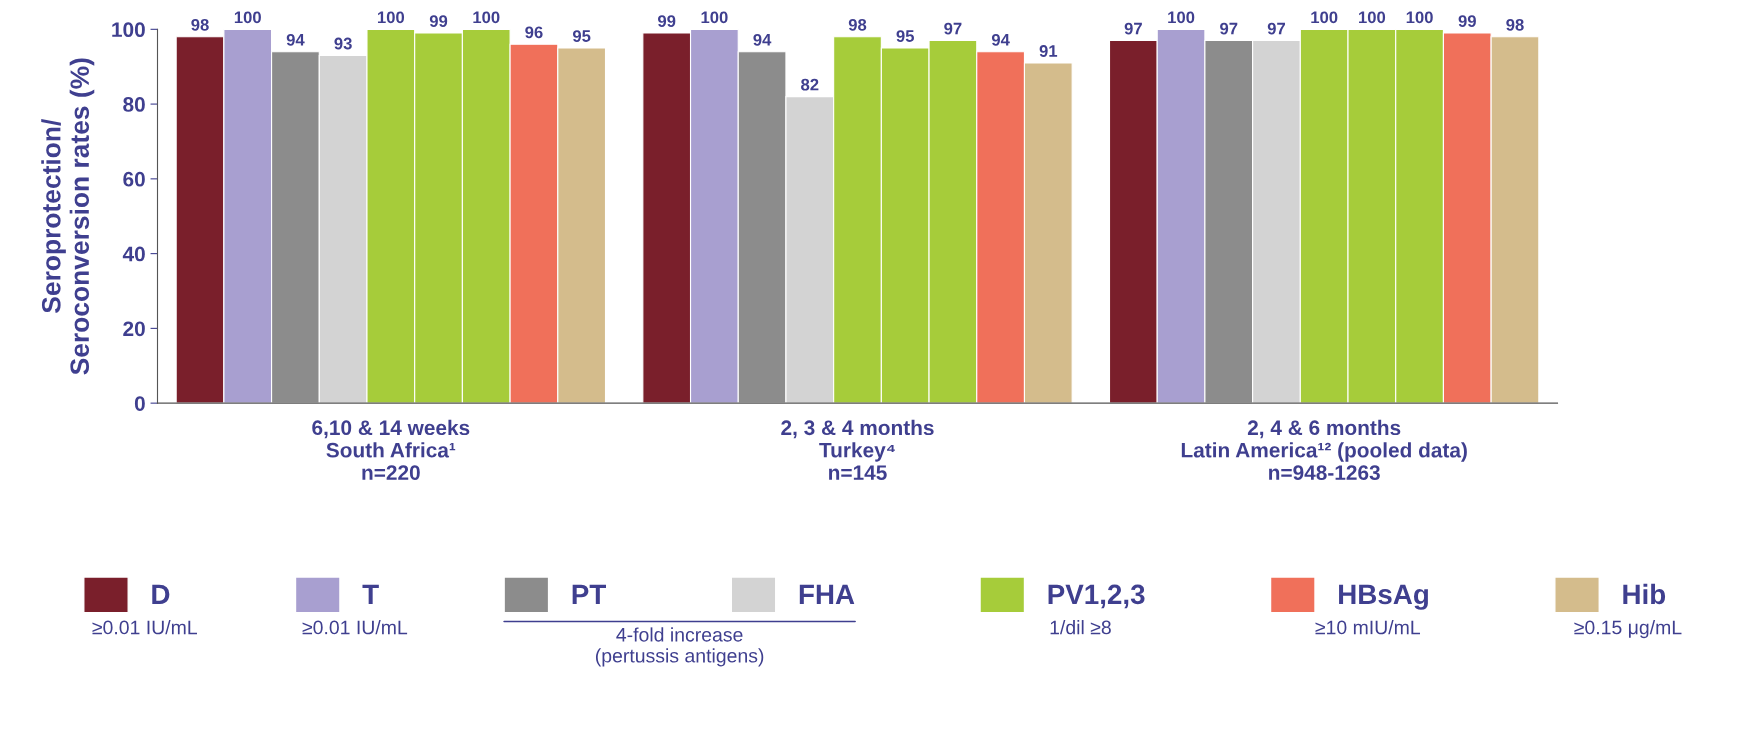  I want to click on legend-label: FHA, so click(827, 594).